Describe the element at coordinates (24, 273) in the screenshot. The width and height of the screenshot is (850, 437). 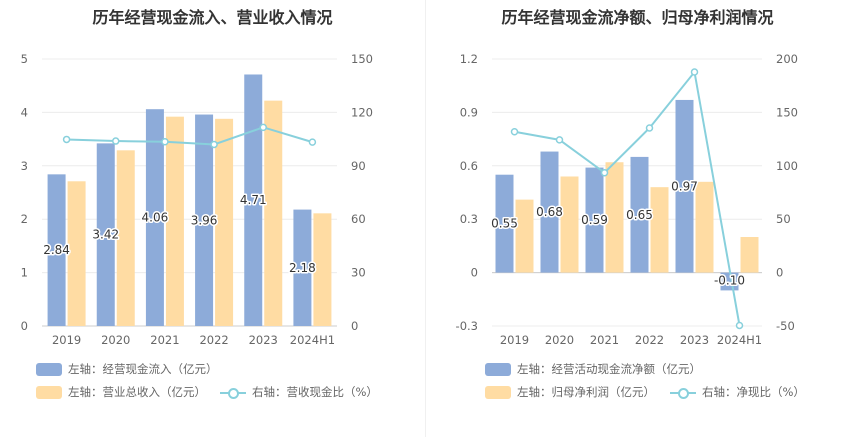
I see `y-left-tick-label: 1` at that location.